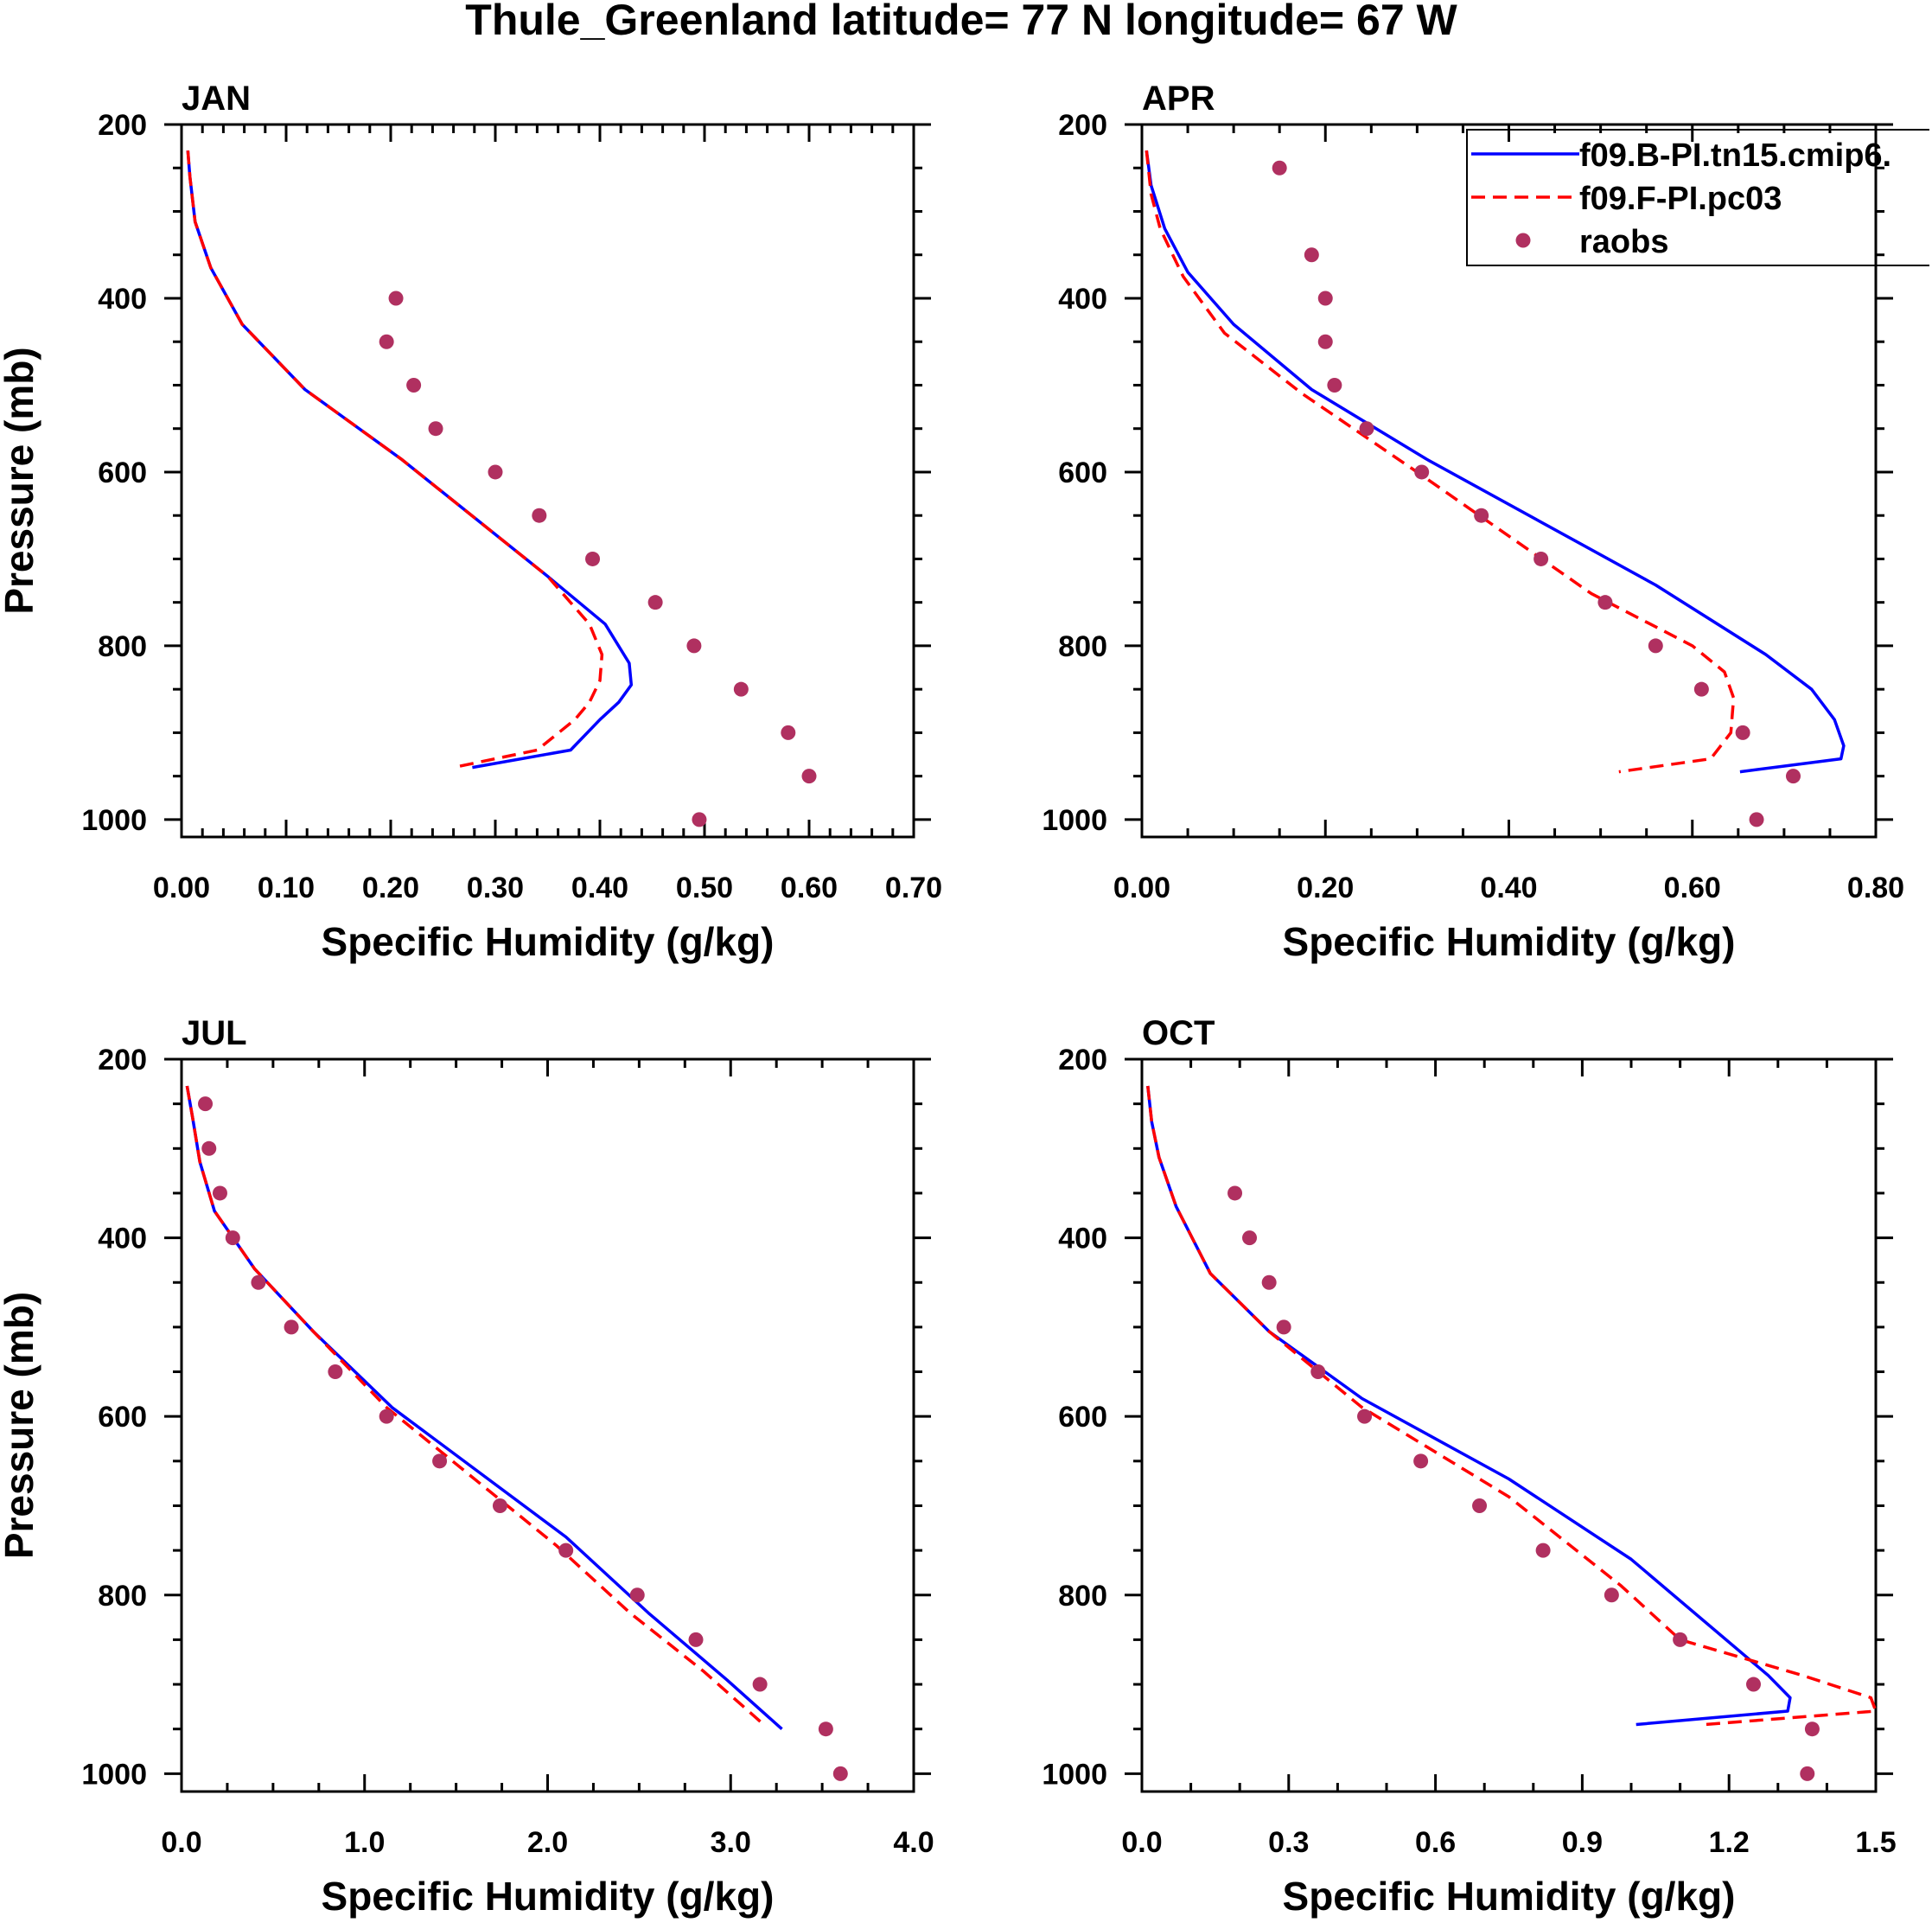  I want to click on panel-title: JAN, so click(216, 99).